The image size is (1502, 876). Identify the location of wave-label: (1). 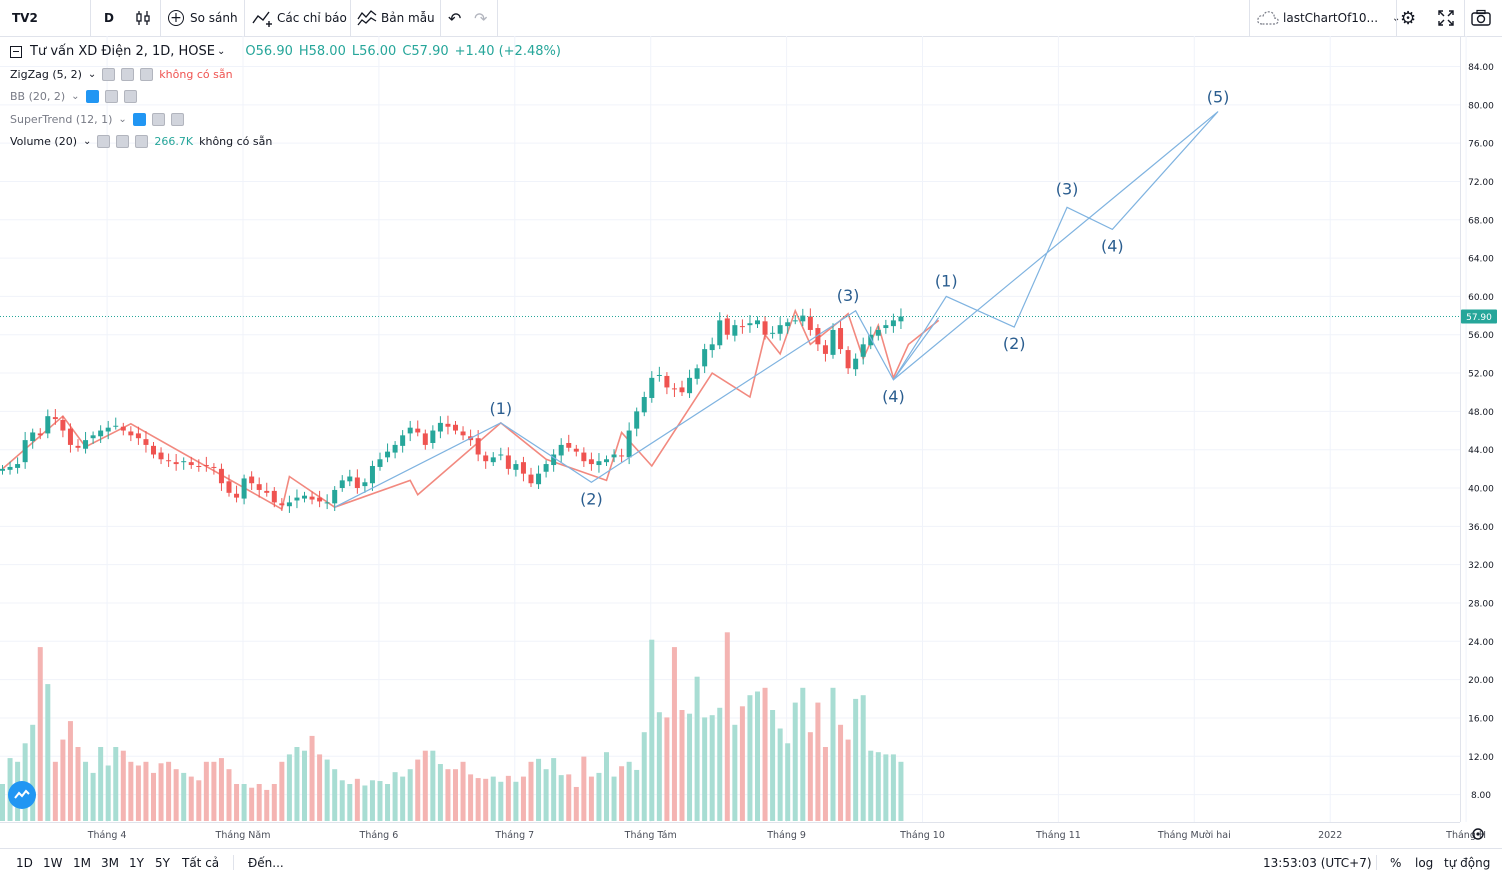
(946, 280).